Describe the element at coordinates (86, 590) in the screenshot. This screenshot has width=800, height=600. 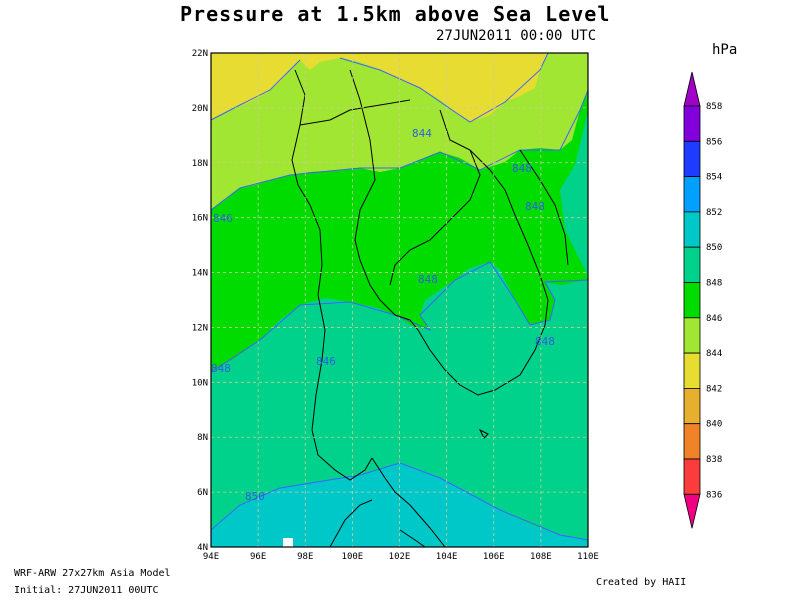
I see `init-time: Initial: 27JUN2011 00UTC` at that location.